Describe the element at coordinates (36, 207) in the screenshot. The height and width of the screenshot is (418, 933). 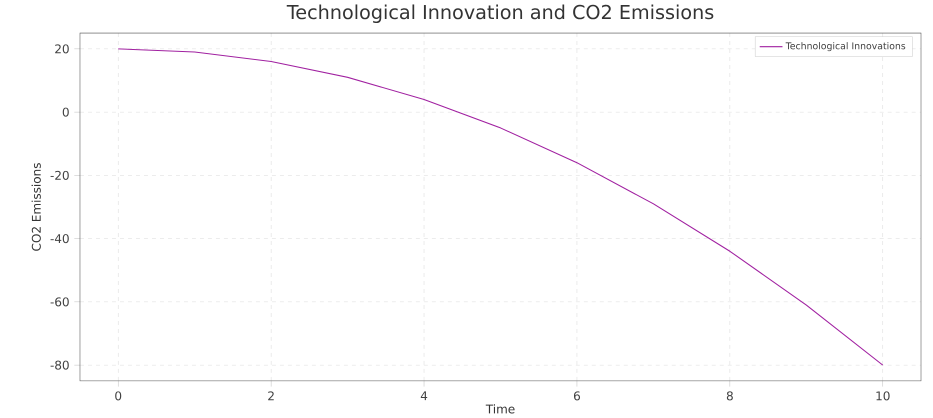
I see `y-axis-title: CO2 Emissions` at that location.